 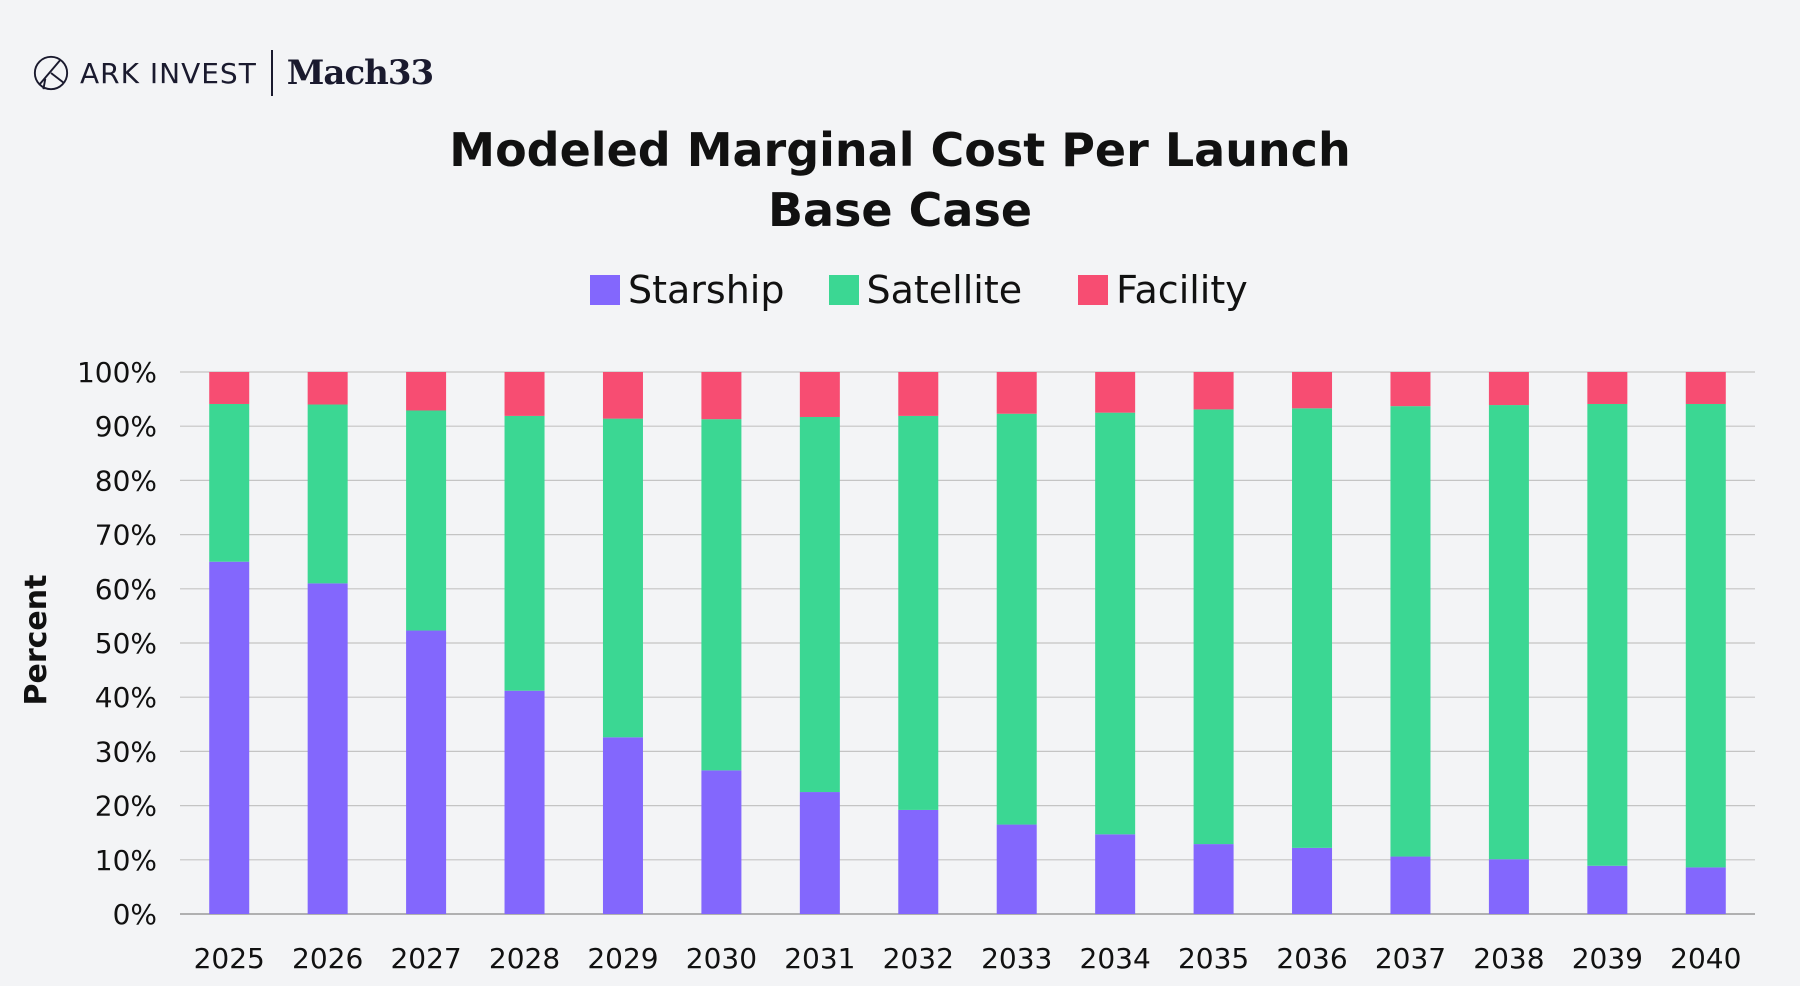 I want to click on y-tick-label: 20%, so click(x=126, y=806).